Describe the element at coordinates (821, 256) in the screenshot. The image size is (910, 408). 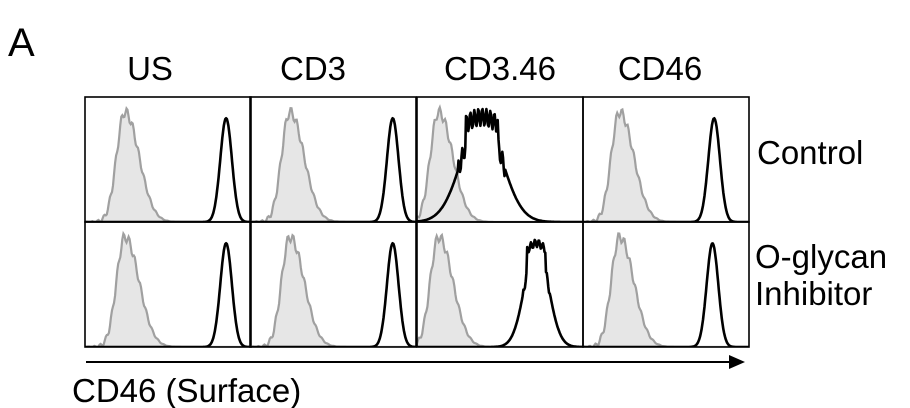
I see `row-label-o-glycan-line1: O-glycan` at that location.